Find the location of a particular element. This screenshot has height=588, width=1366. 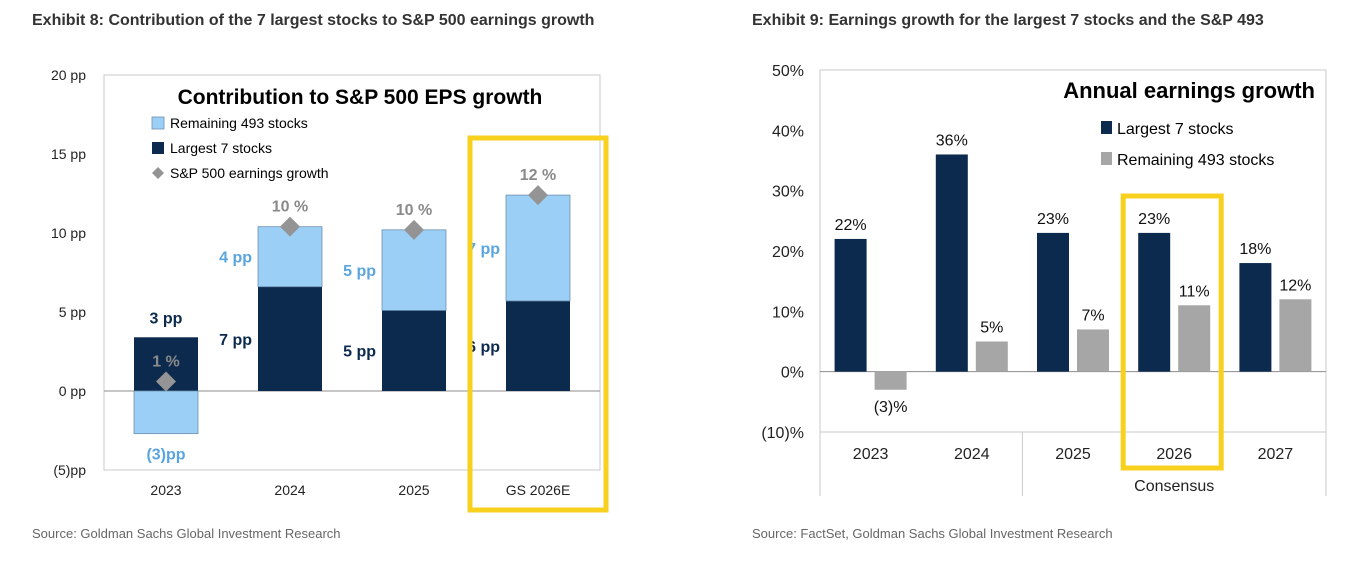

y-tick-label: (5)pp is located at coordinates (69, 470).